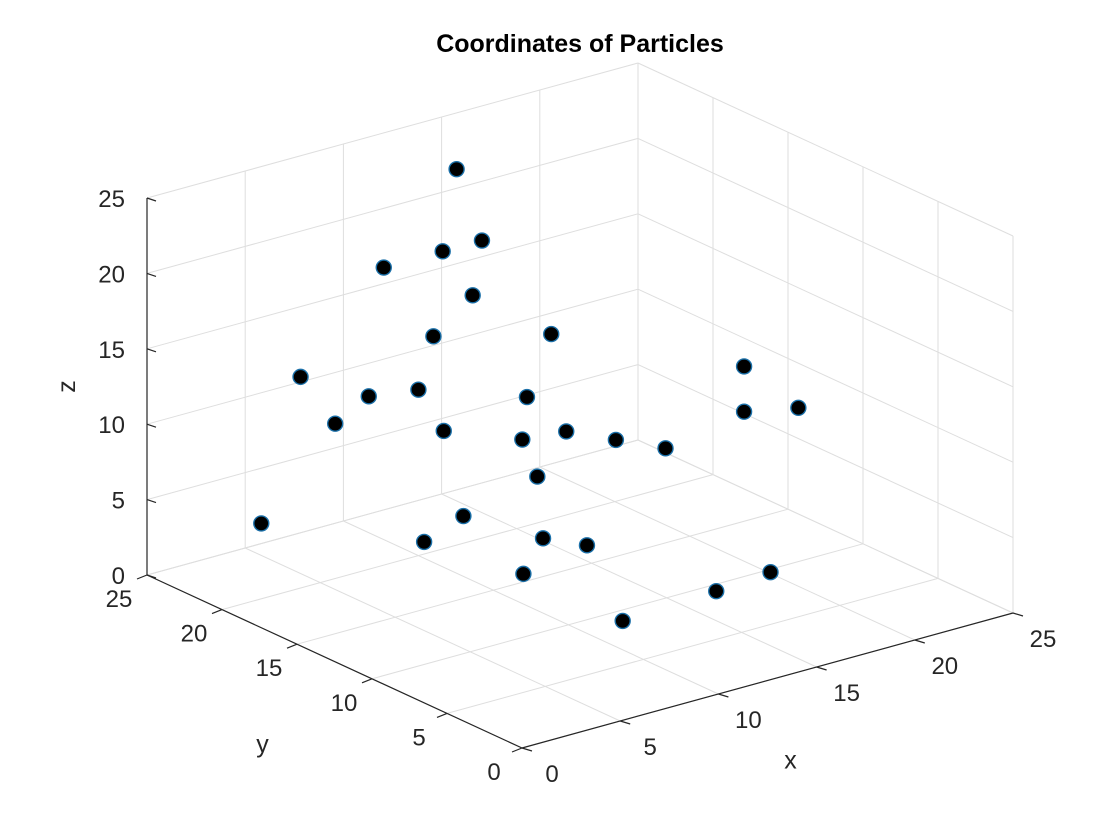 Image resolution: width=1120 pixels, height=840 pixels. Describe the element at coordinates (551, 774) in the screenshot. I see `x-tick-label: 0` at that location.